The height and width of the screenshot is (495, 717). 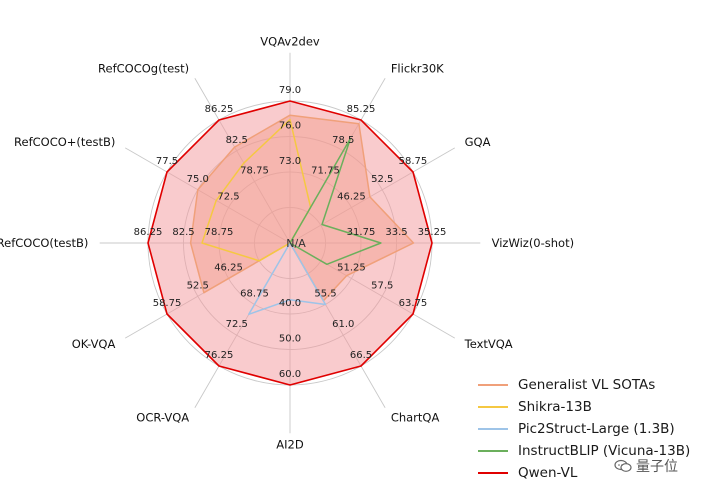 What do you see at coordinates (432, 232) in the screenshot?
I see `tick-label: 35.25` at bounding box center [432, 232].